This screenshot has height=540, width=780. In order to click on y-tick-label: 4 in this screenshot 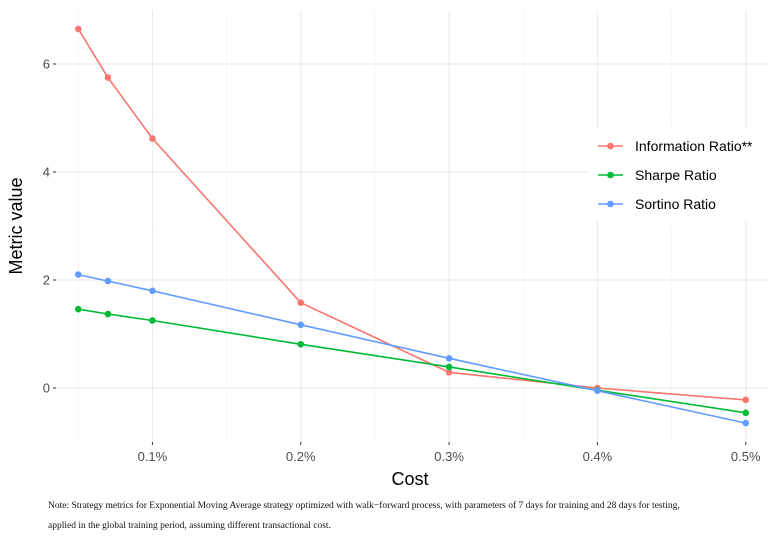, I will do `click(46, 172)`.